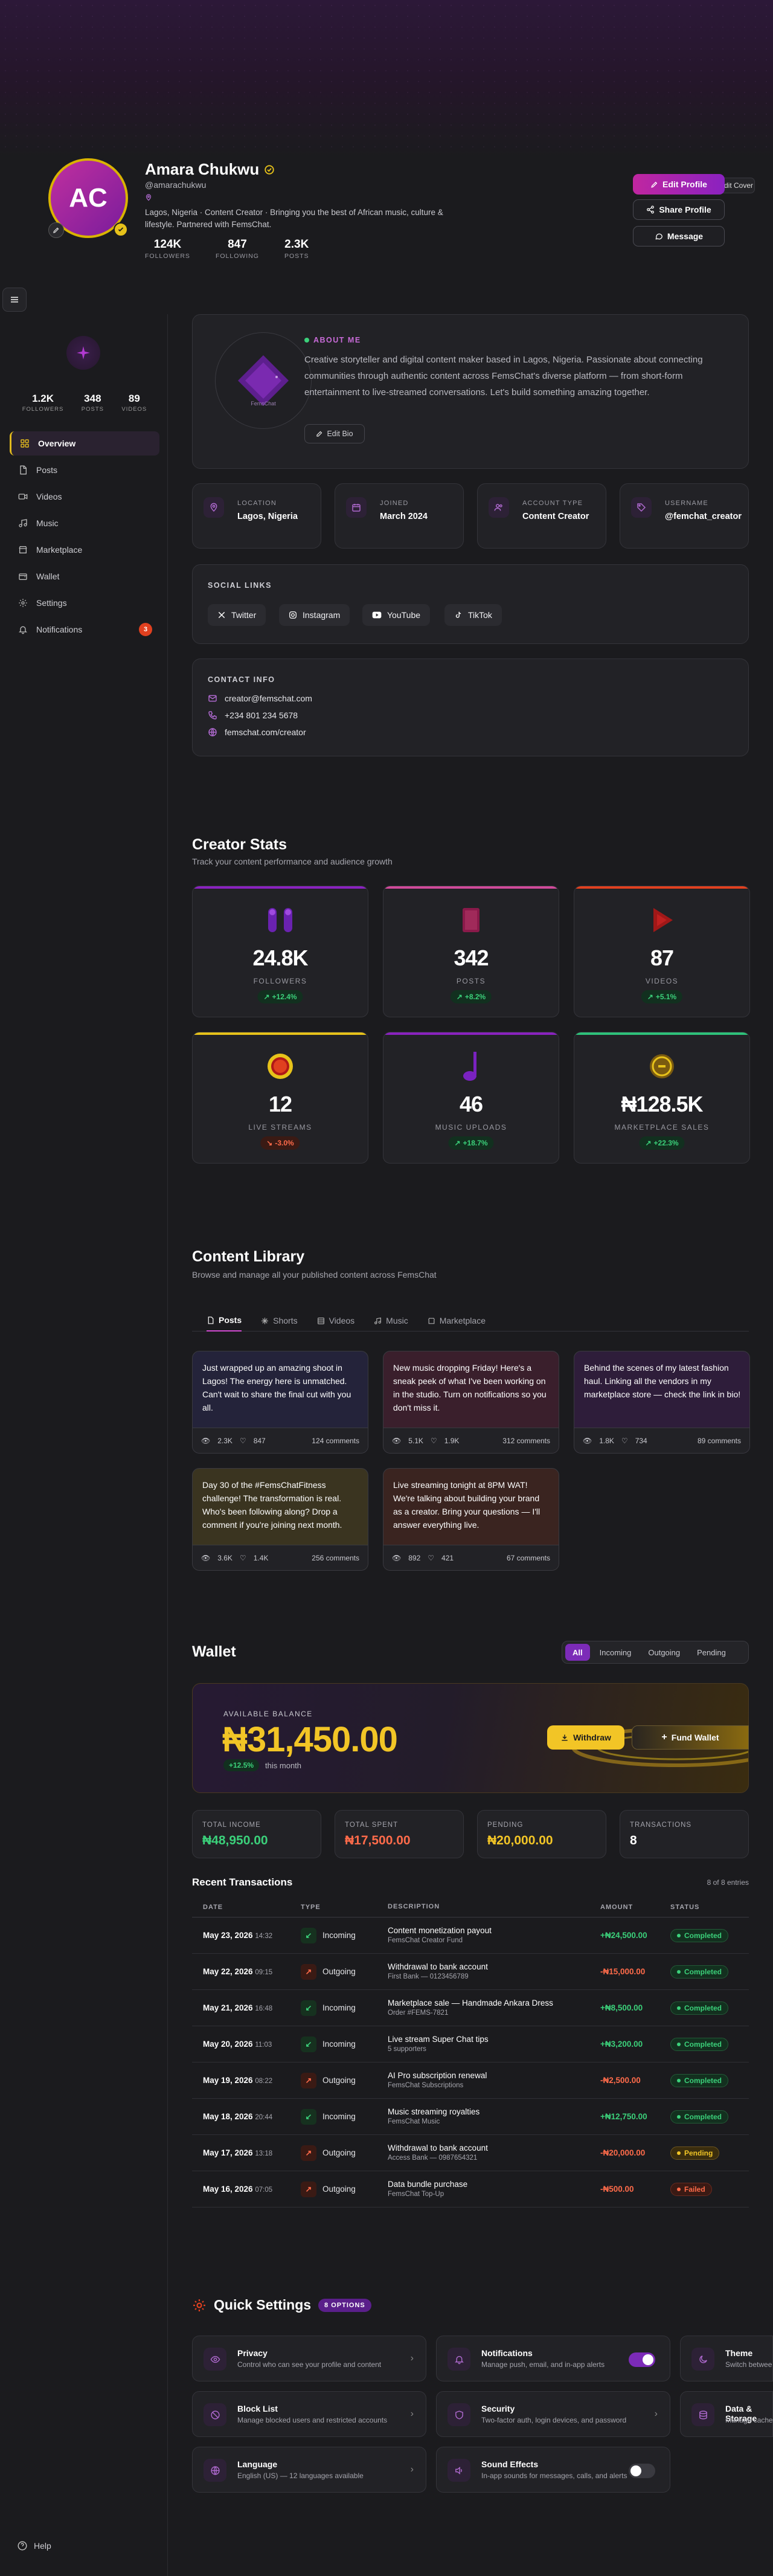  I want to click on tx-desc-sub: FemsChat Music, so click(414, 2121).